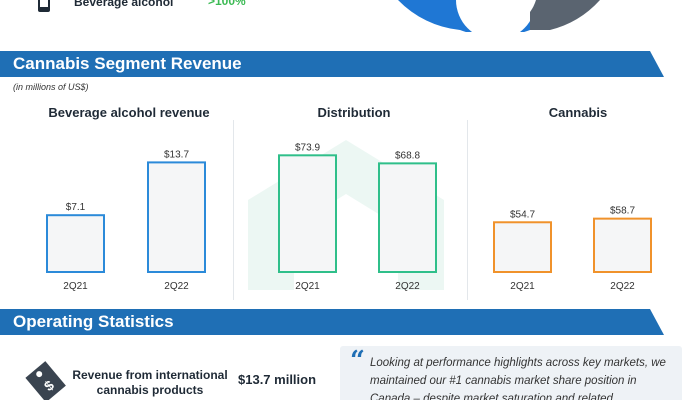 The height and width of the screenshot is (400, 700). Describe the element at coordinates (76, 207) in the screenshot. I see `bar-value-label: $7.1` at that location.